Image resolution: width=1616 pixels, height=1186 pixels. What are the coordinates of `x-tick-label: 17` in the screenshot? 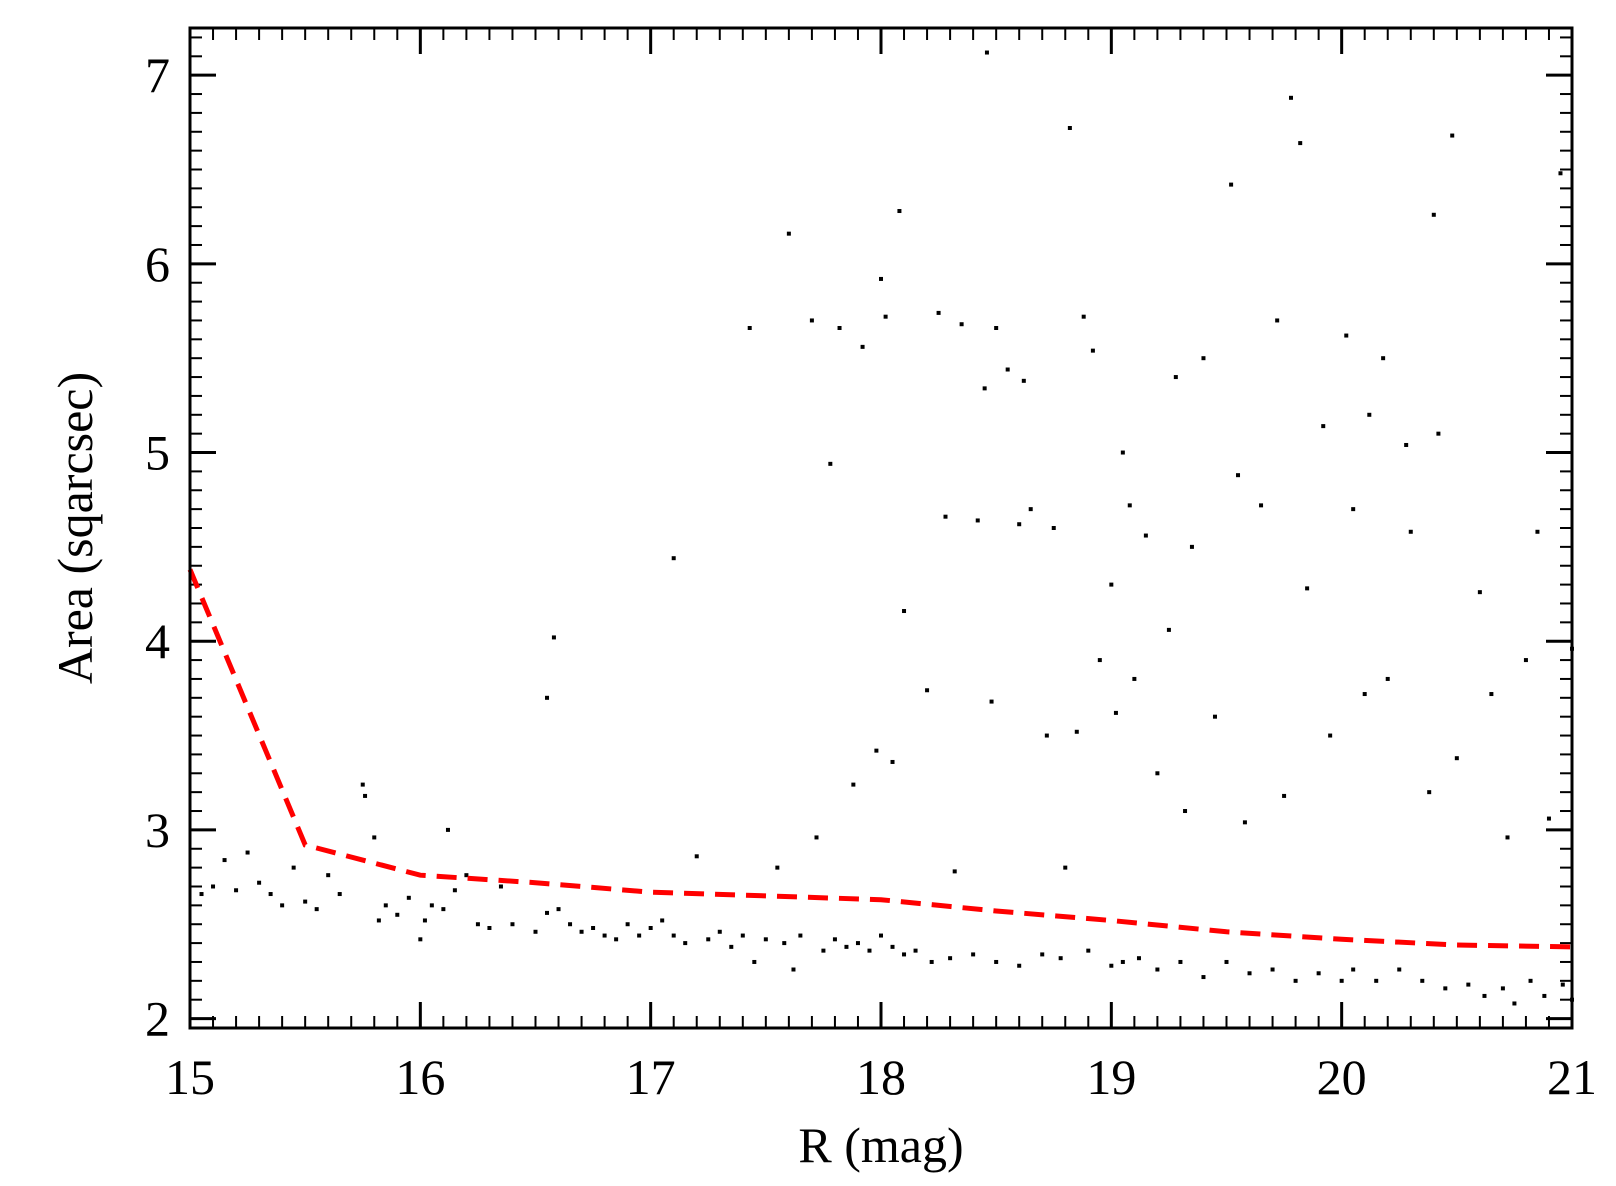 It's located at (651, 1077).